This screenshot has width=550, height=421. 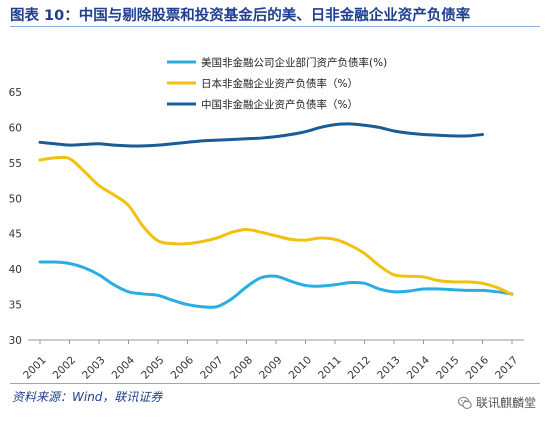 What do you see at coordinates (15, 270) in the screenshot?
I see `y-tick-label: 40` at bounding box center [15, 270].